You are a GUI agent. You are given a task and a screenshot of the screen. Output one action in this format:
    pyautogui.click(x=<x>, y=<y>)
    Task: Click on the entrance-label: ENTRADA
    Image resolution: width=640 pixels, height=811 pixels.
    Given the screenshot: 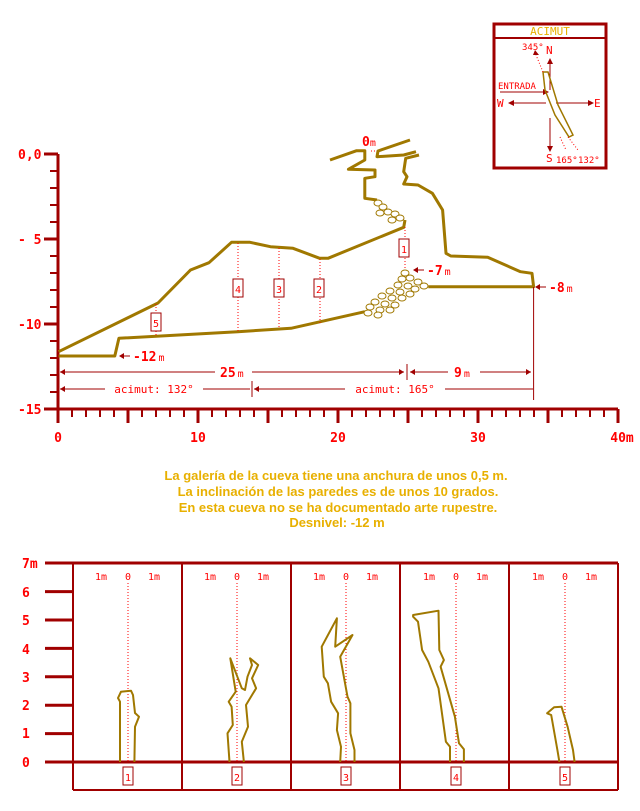 What is the action you would take?
    pyautogui.click(x=517, y=87)
    